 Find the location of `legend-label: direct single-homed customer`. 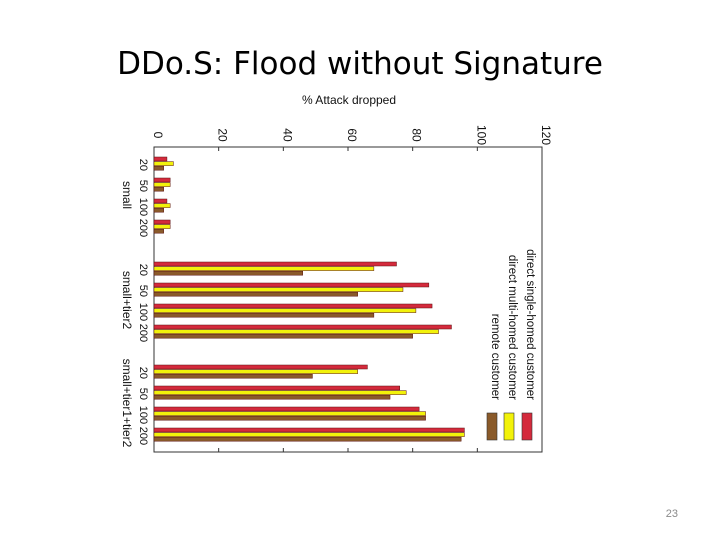

legend-label: direct single-homed customer is located at coordinates (530, 324).